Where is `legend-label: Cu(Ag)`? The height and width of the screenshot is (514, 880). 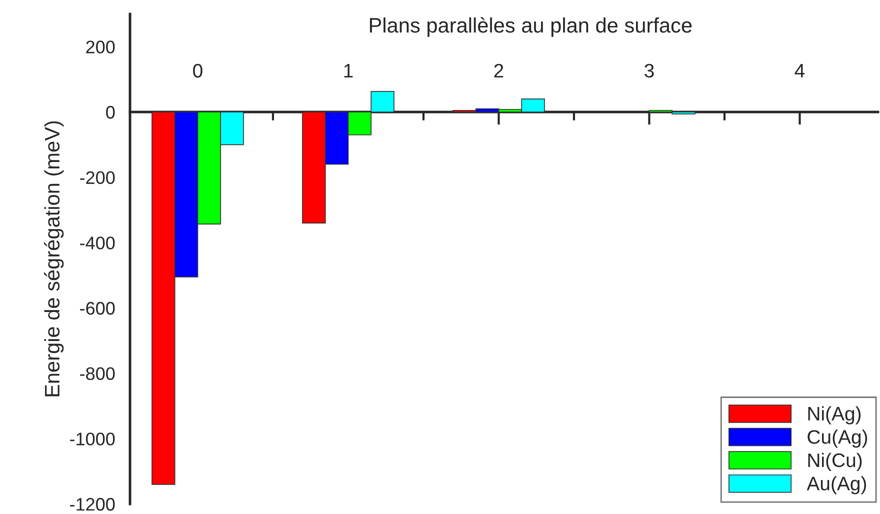 legend-label: Cu(Ag) is located at coordinates (838, 439).